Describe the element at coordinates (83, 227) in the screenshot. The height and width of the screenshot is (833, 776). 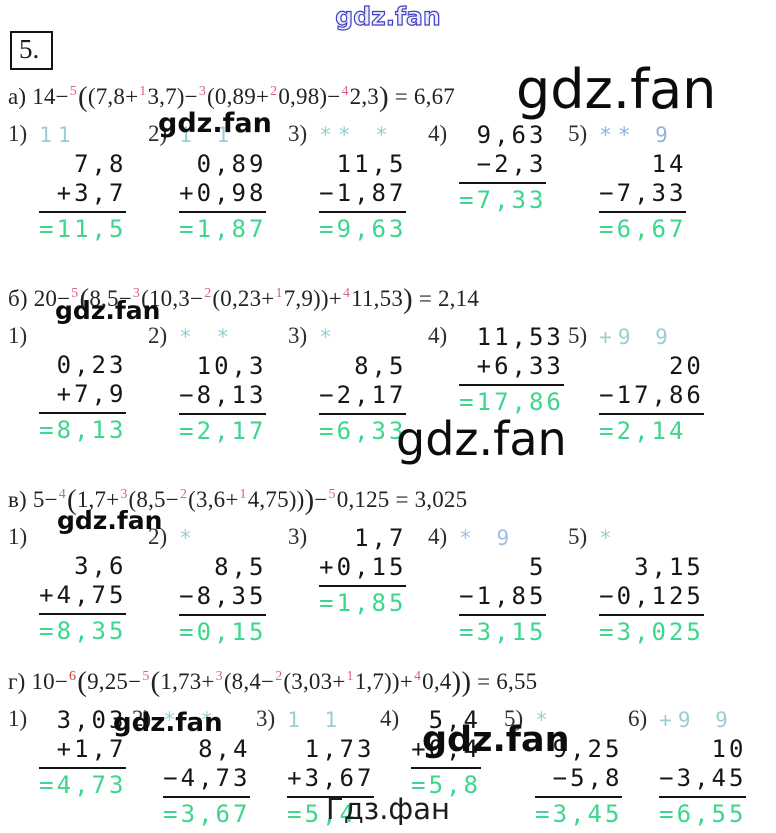
I see `answer-value: =11,5` at that location.